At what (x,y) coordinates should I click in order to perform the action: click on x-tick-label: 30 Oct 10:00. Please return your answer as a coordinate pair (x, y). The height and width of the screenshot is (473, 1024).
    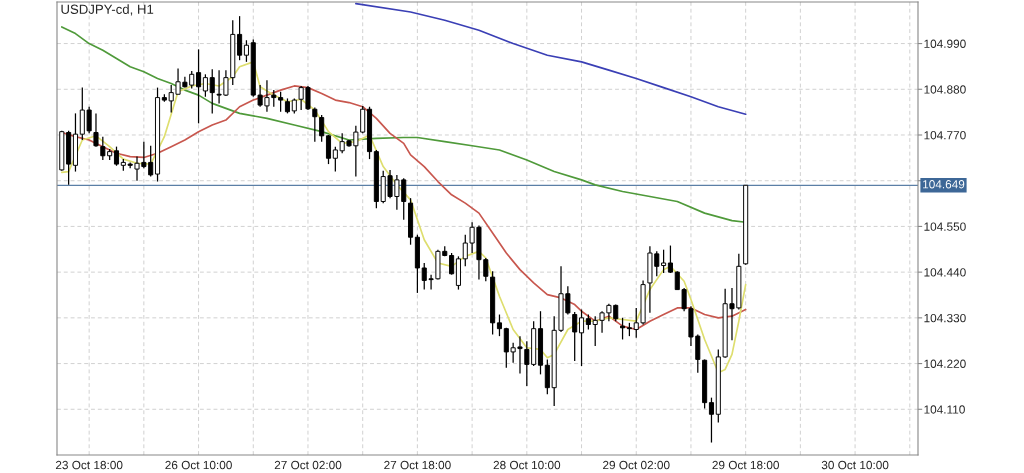
    Looking at the image, I should click on (855, 465).